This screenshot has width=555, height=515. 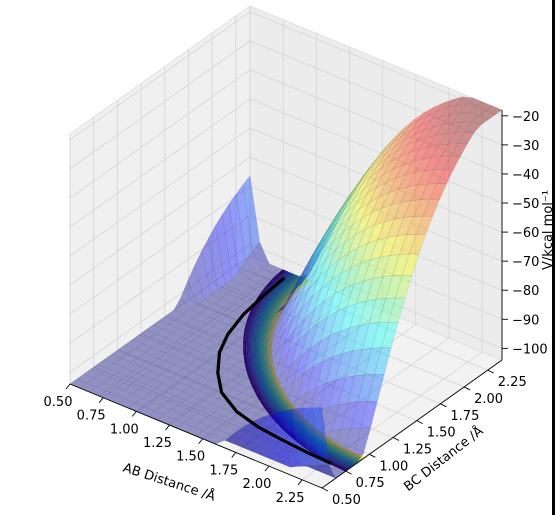 What do you see at coordinates (443, 405) in the screenshot?
I see `y-tick` at bounding box center [443, 405].